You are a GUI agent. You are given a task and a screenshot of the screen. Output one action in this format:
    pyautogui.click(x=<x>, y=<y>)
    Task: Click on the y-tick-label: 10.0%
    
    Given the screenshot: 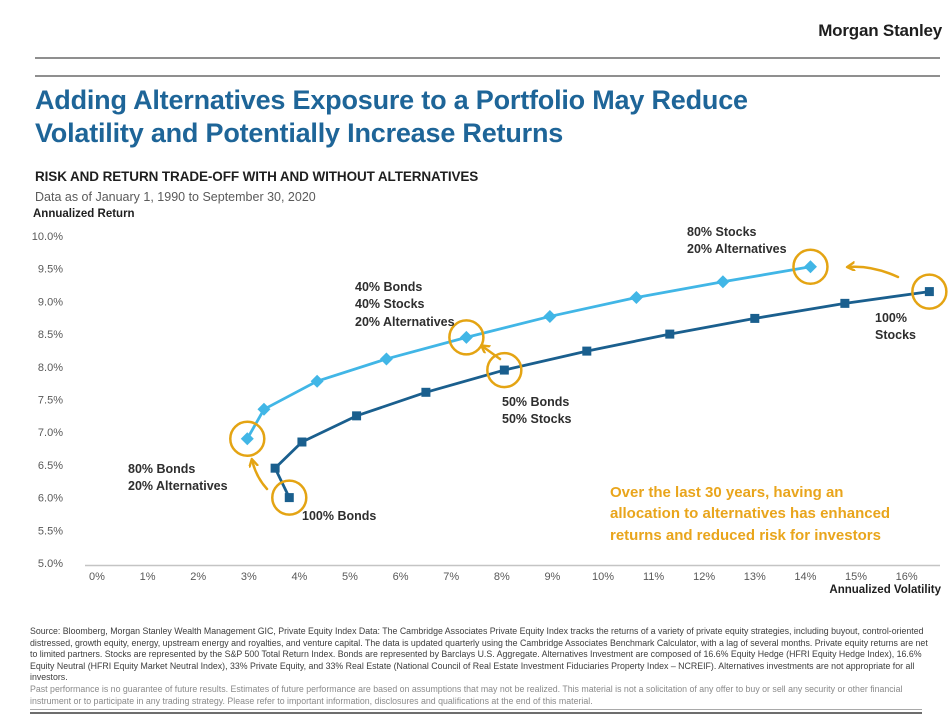 What is the action you would take?
    pyautogui.click(x=47, y=237)
    